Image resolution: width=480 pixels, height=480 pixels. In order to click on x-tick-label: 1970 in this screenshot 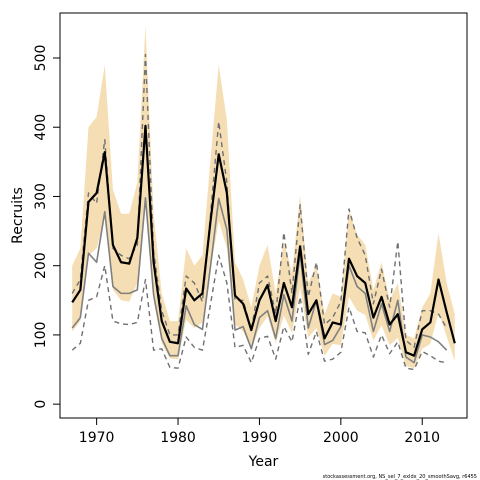, I will do `click(97, 438)`.